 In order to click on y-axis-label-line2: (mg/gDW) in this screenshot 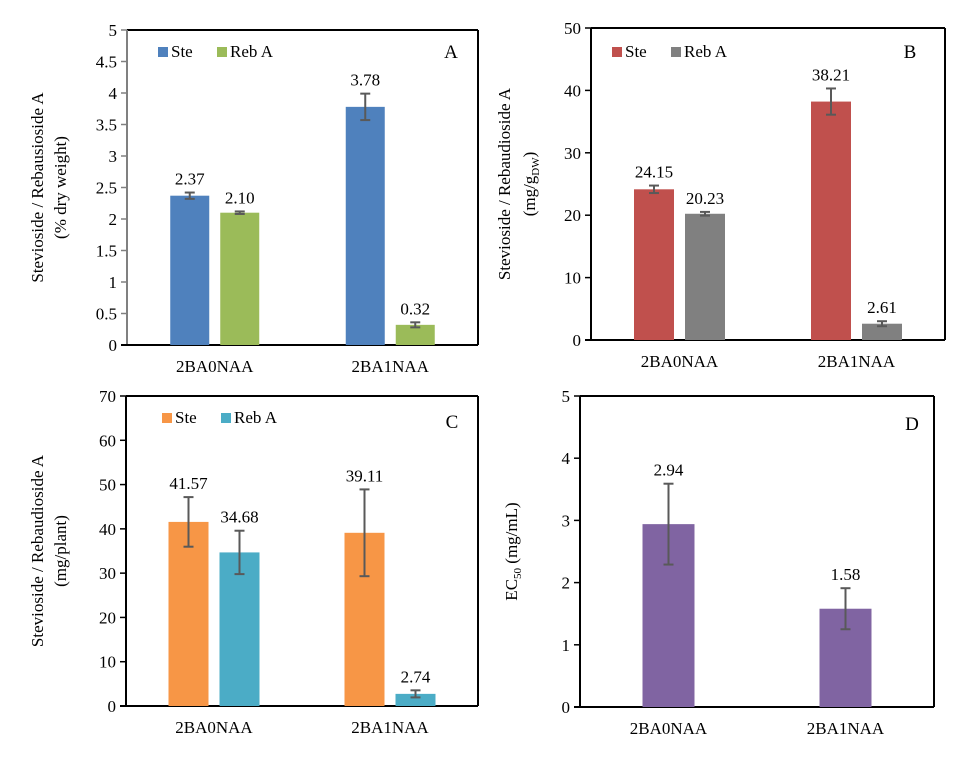, I will do `click(531, 184)`.